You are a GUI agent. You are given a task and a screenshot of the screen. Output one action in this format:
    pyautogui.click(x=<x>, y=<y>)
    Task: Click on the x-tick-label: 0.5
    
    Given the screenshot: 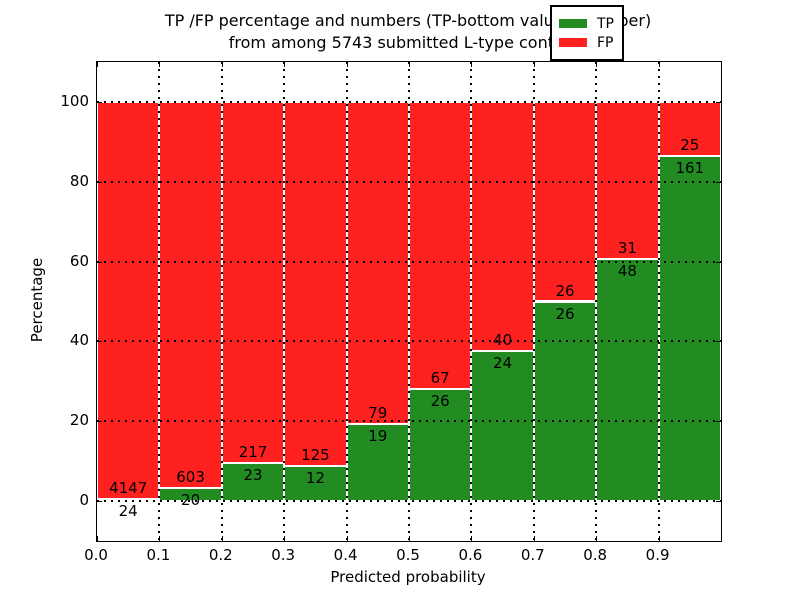 What is the action you would take?
    pyautogui.click(x=408, y=555)
    